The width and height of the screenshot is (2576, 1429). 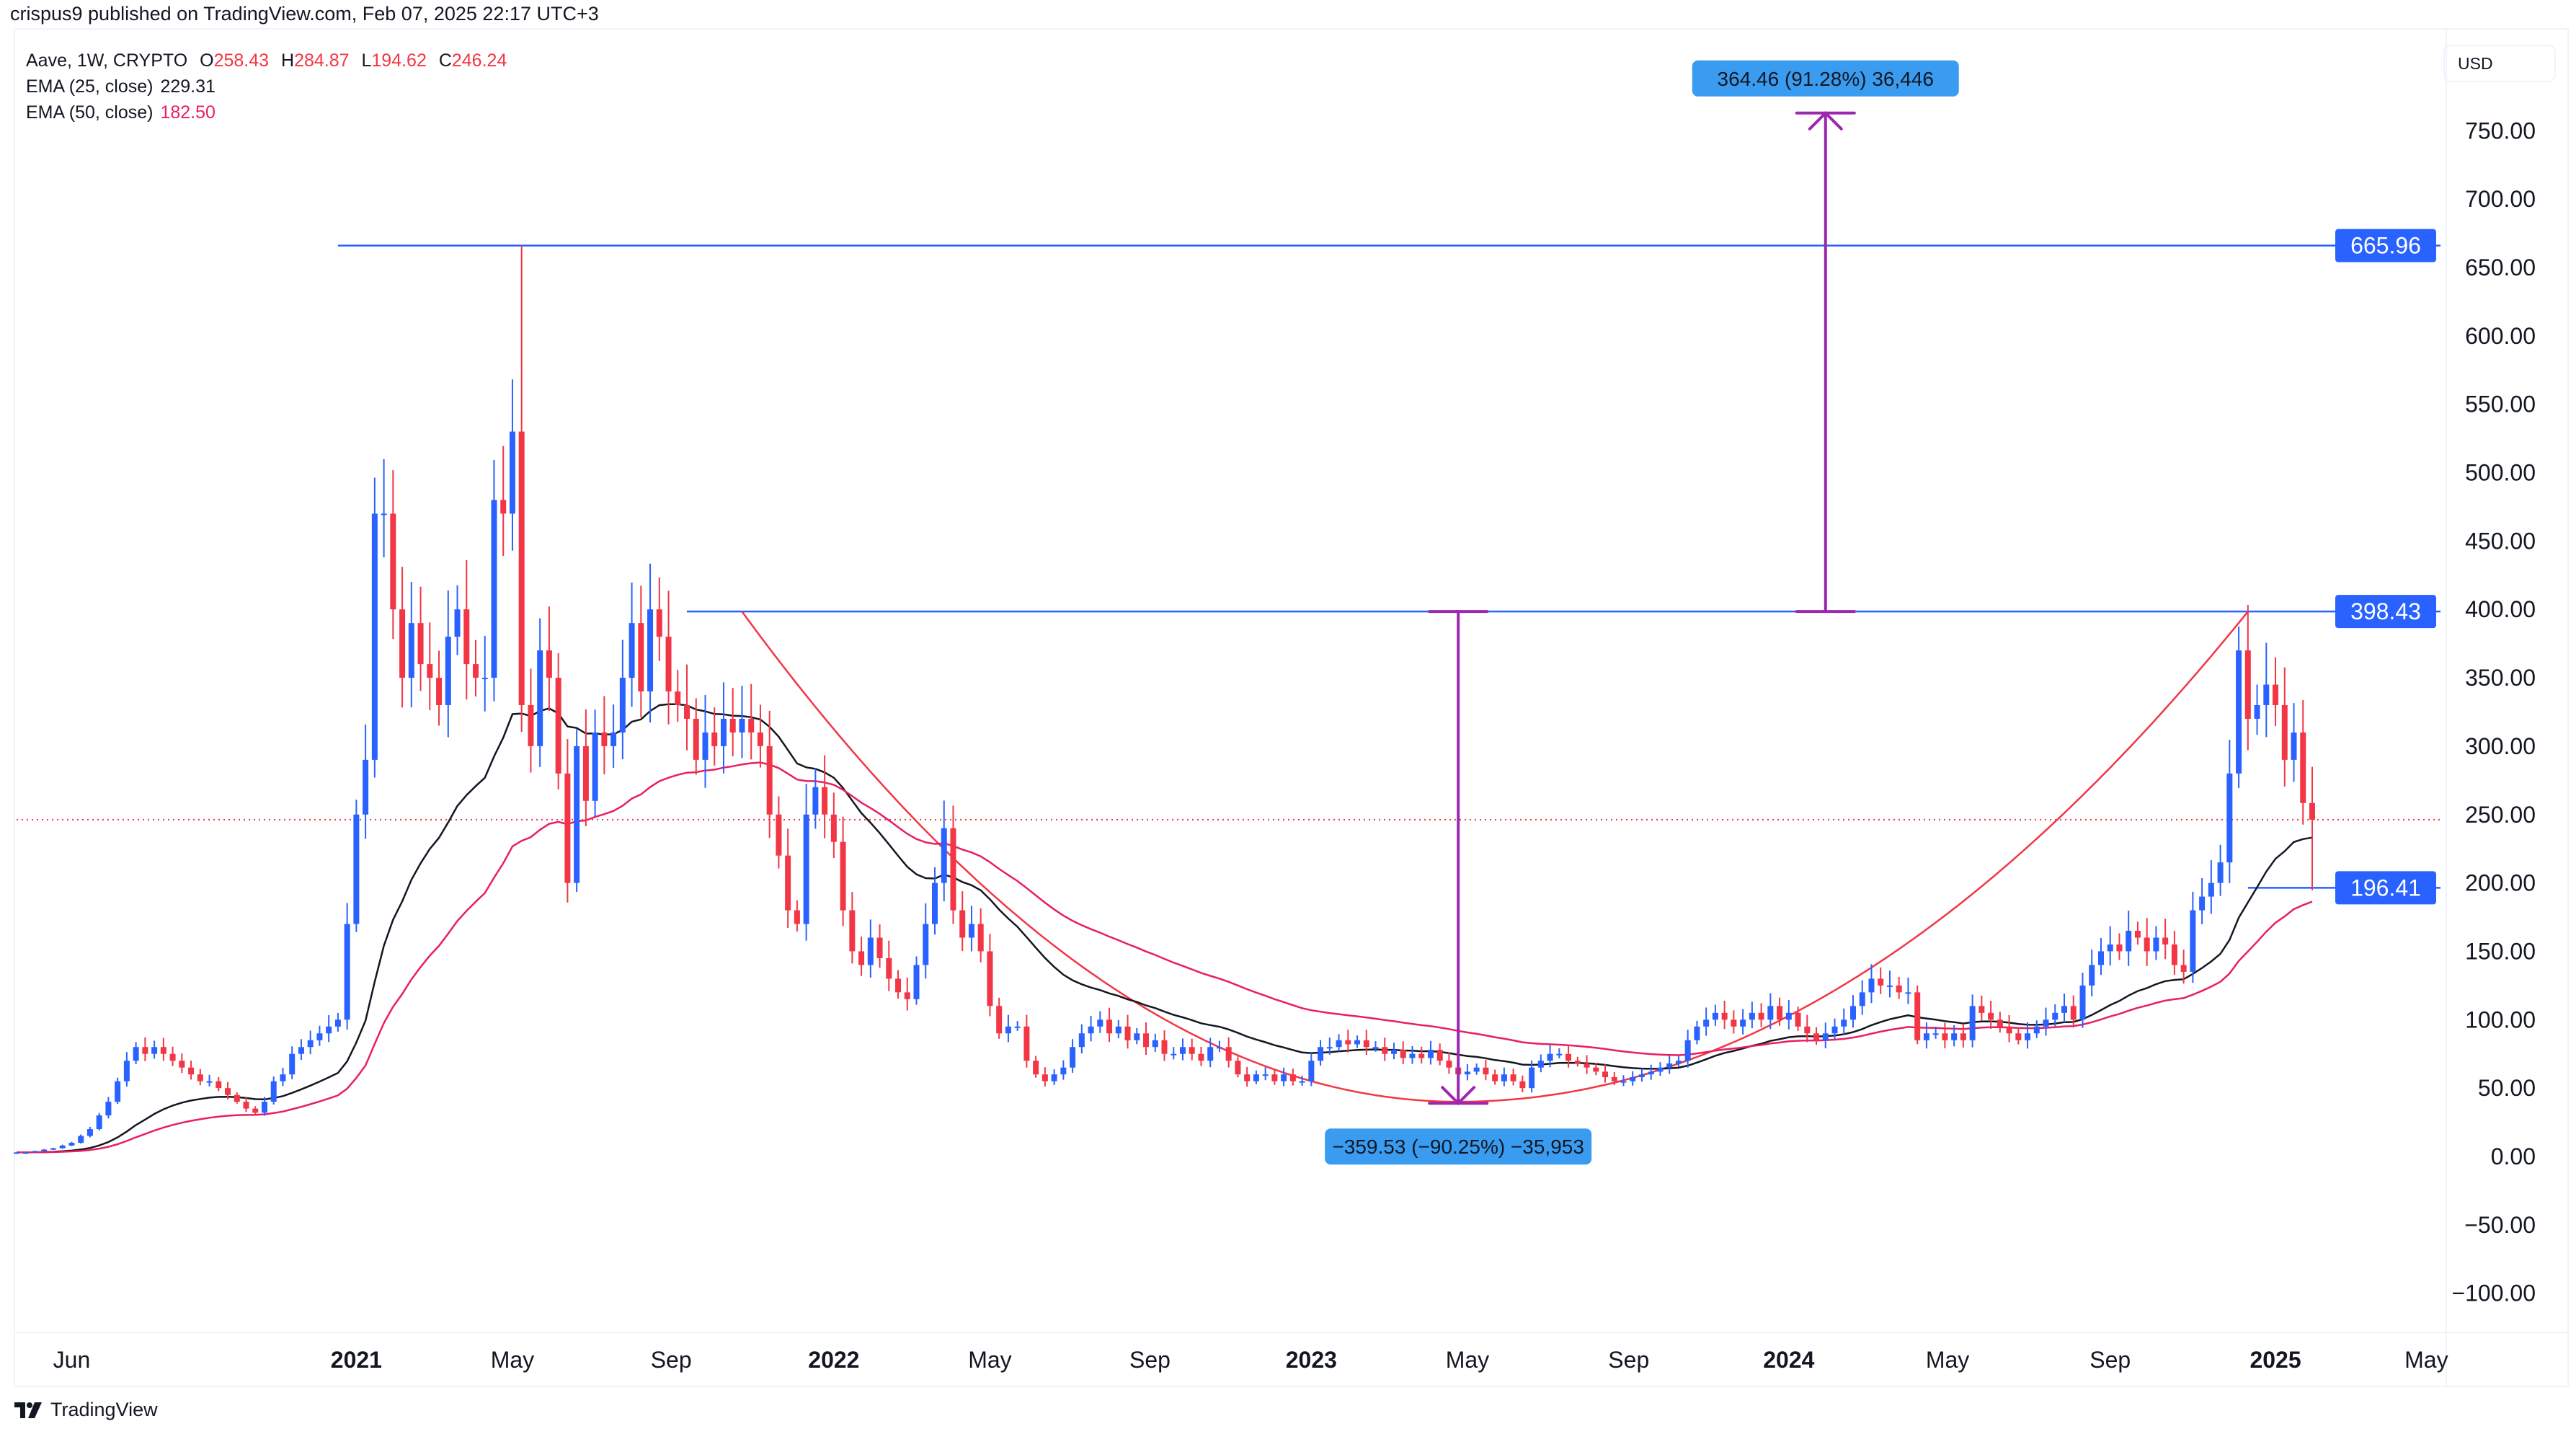 I want to click on price-line-label: 196.41, so click(x=2385, y=888).